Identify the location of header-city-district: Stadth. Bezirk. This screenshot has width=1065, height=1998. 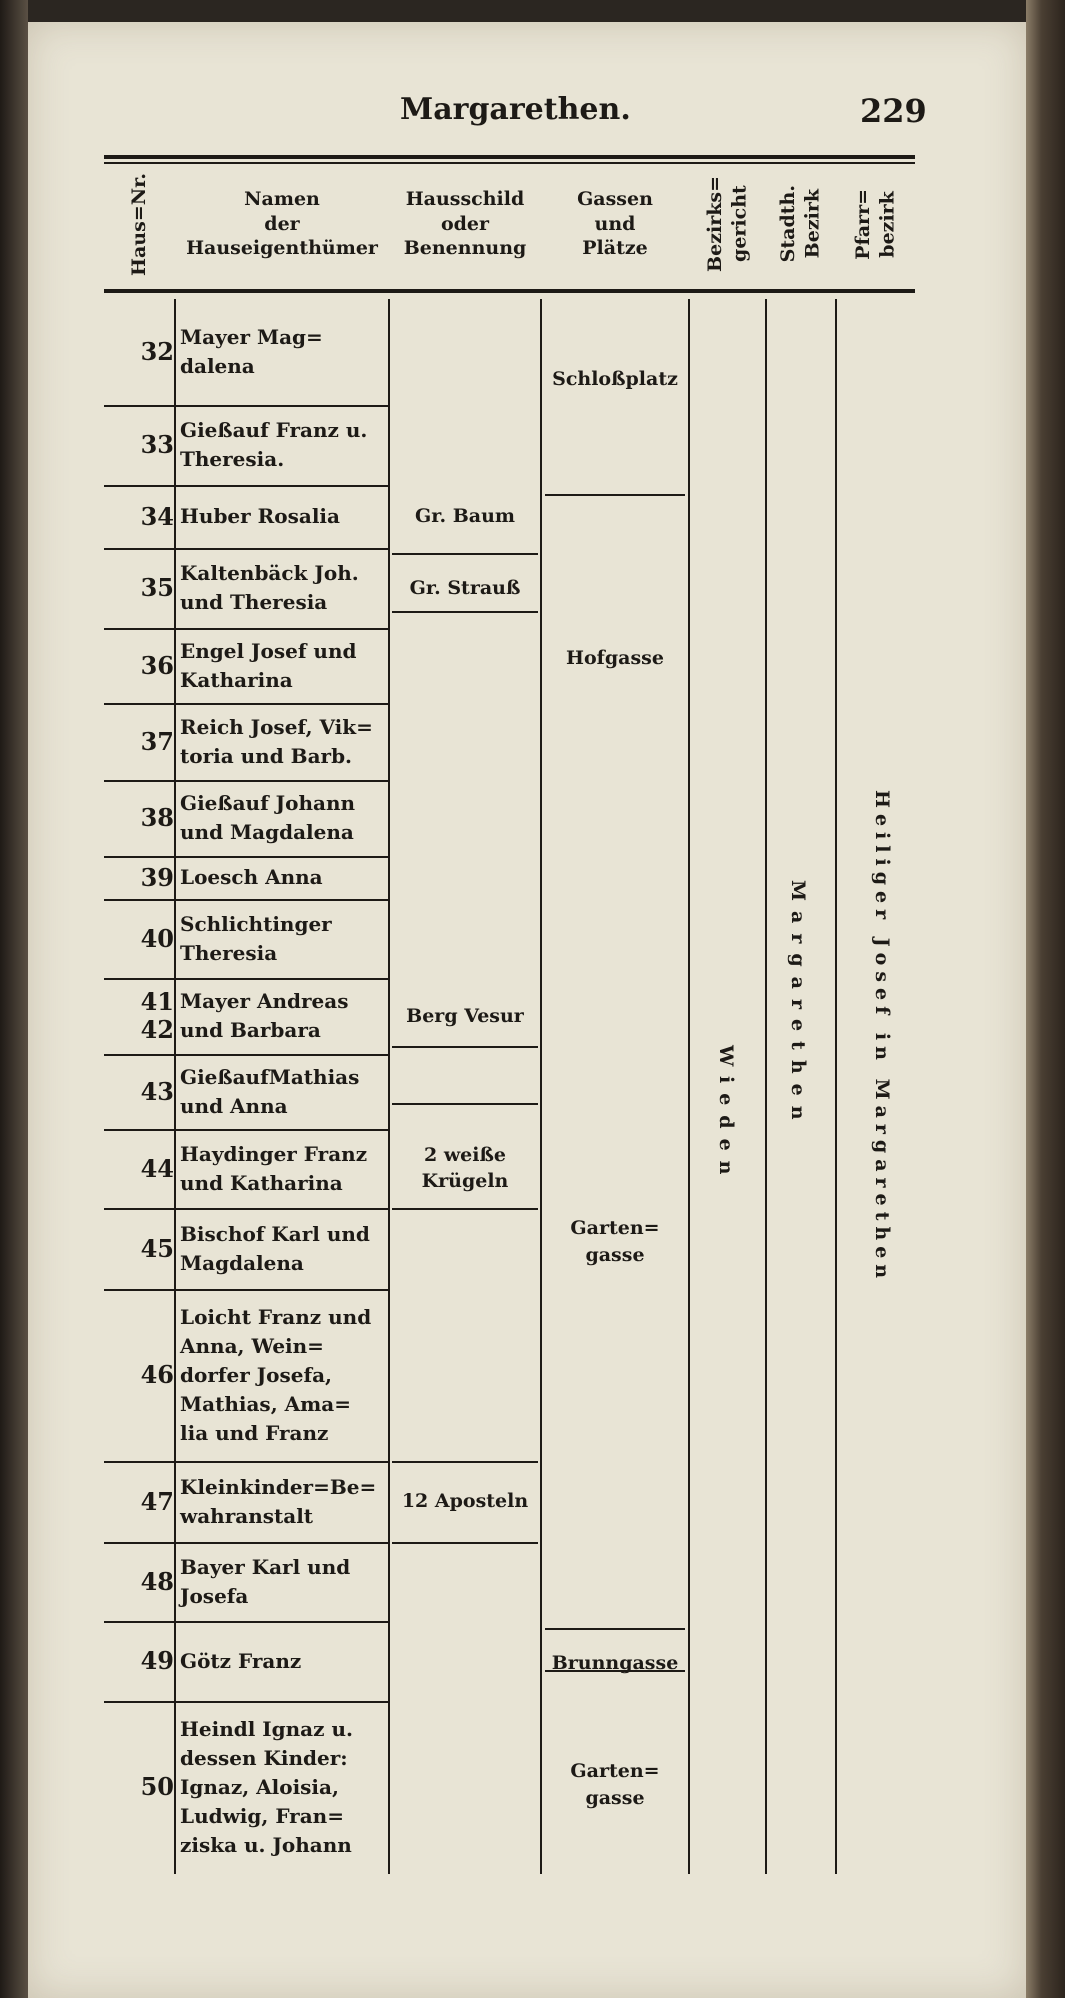
(801, 224).